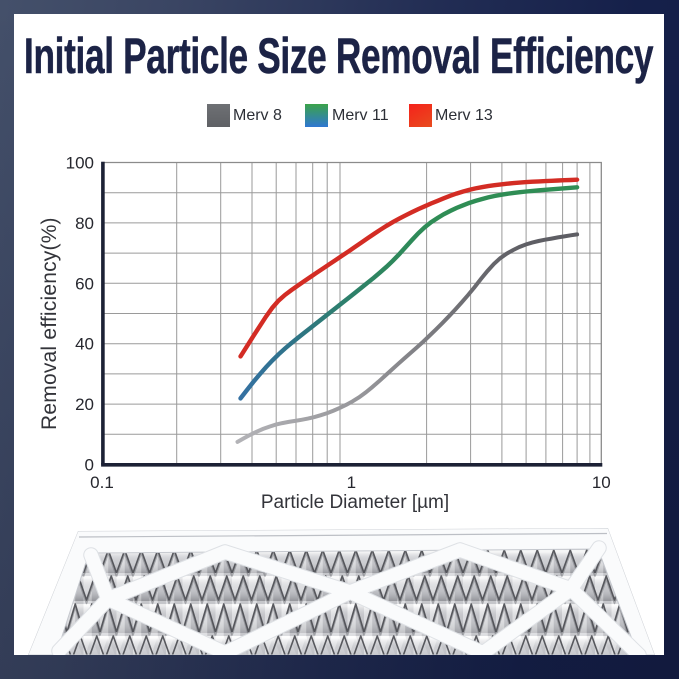 Image resolution: width=679 pixels, height=679 pixels. What do you see at coordinates (84, 283) in the screenshot?
I see `svg-text: 60` at bounding box center [84, 283].